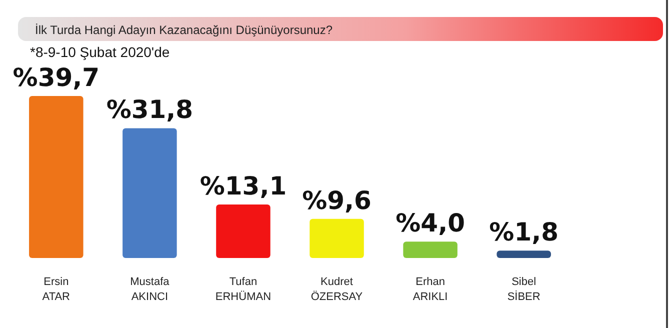 The height and width of the screenshot is (328, 670). Describe the element at coordinates (150, 109) in the screenshot. I see `data-label: %31,8` at that location.